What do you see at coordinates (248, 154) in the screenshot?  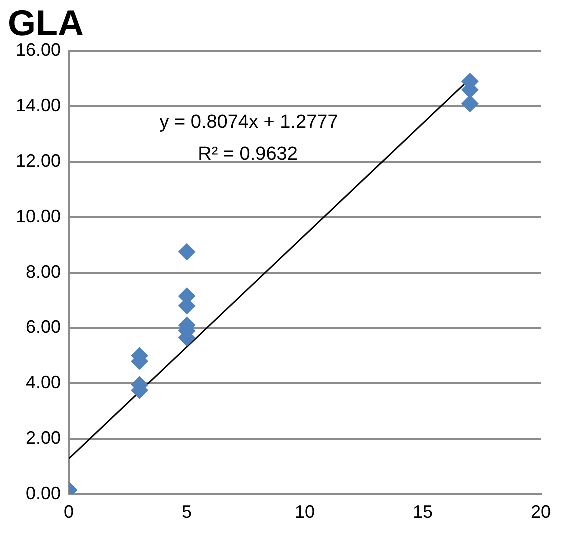 I see `annotation: R² = 0.9632` at bounding box center [248, 154].